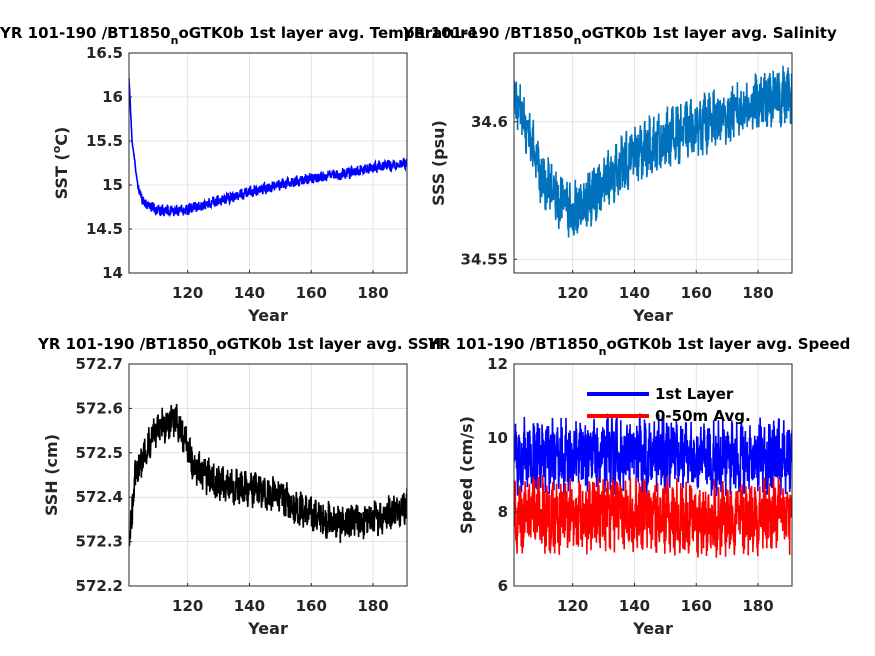 The width and height of the screenshot is (875, 656). Describe the element at coordinates (327, 33) in the screenshot. I see `chart-title-tail: oGTK0b 1st layer avg. Temperature` at that location.